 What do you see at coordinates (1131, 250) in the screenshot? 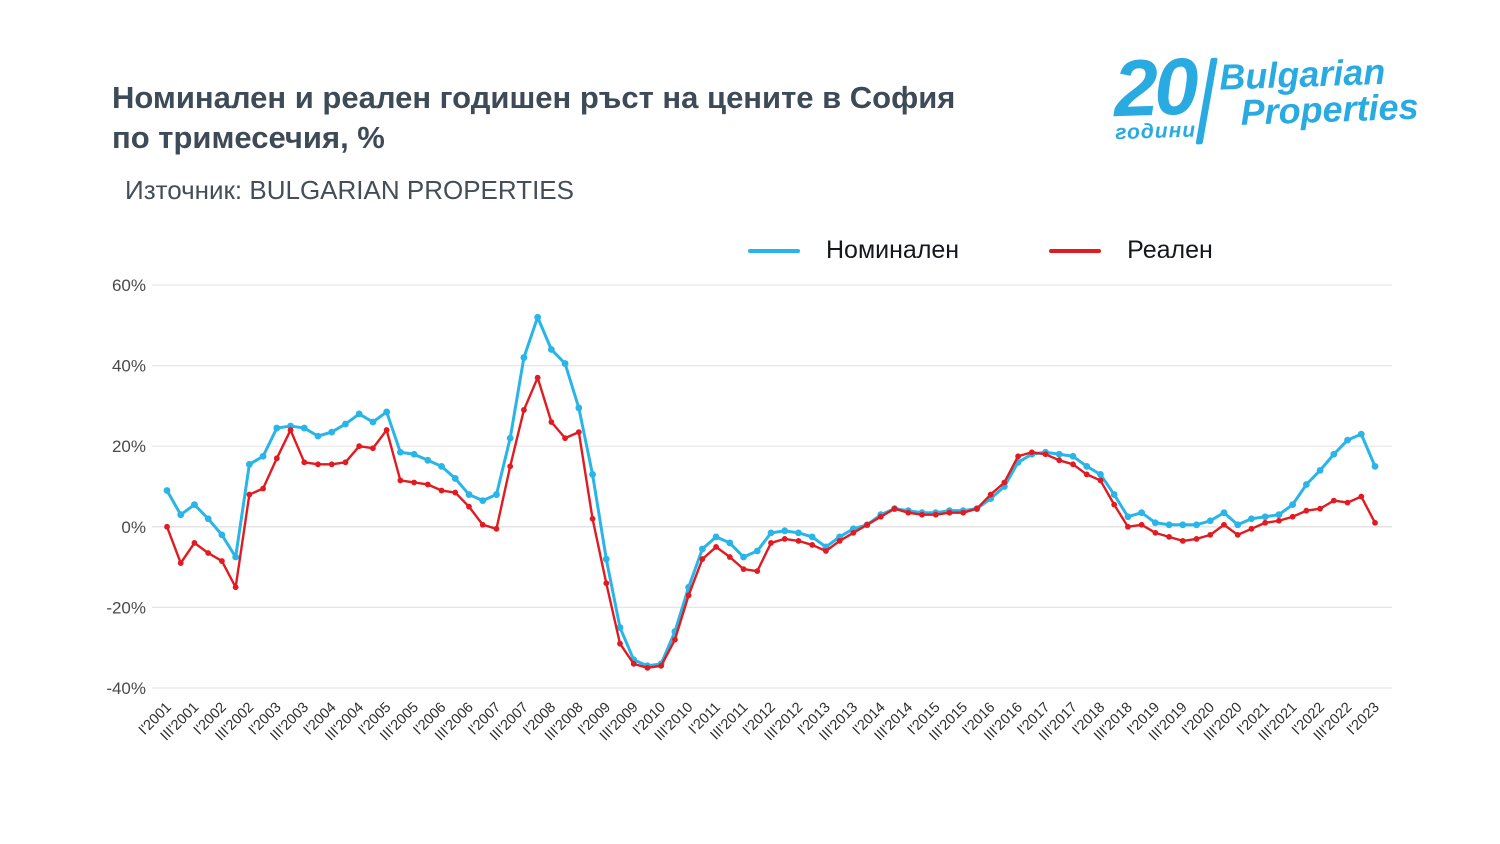
I see `legend-item-real: Реален` at bounding box center [1131, 250].